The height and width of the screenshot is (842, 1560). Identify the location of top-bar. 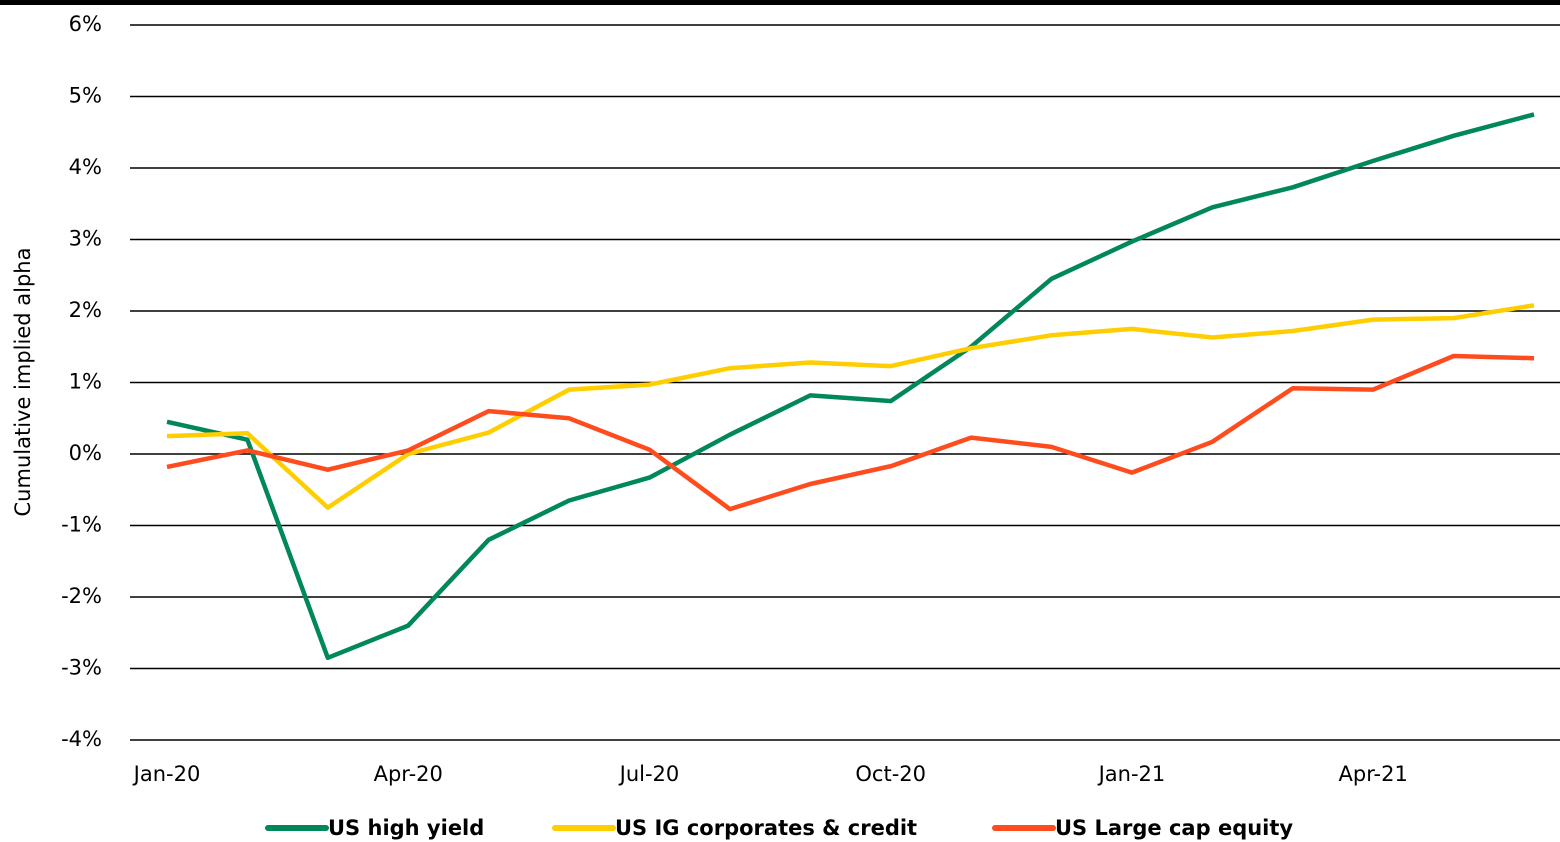
(780, 2).